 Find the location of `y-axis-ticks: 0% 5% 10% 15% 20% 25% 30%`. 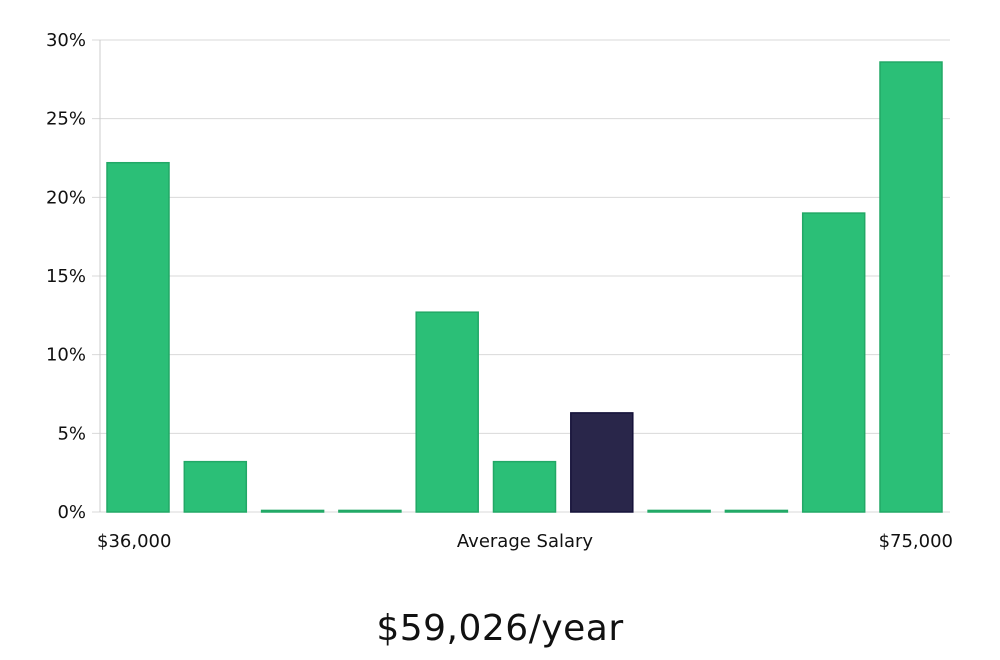

y-axis-ticks: 0% 5% 10% 15% 20% 25% 30% is located at coordinates (66, 276).